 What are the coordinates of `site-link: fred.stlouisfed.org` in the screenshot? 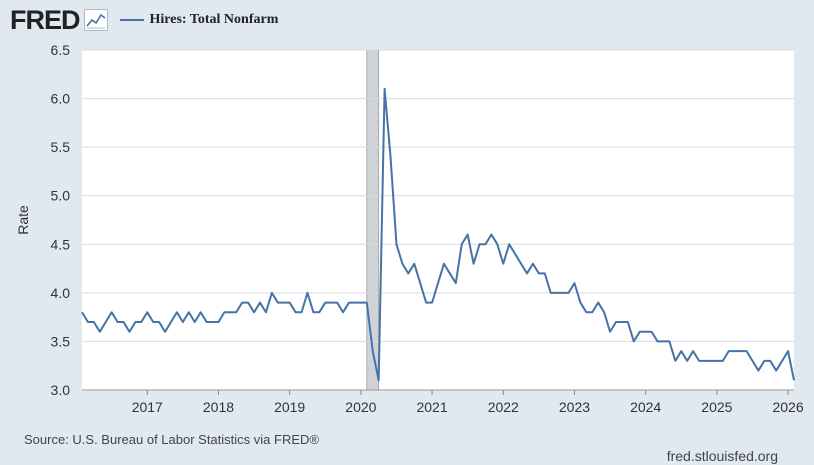 It's located at (722, 456).